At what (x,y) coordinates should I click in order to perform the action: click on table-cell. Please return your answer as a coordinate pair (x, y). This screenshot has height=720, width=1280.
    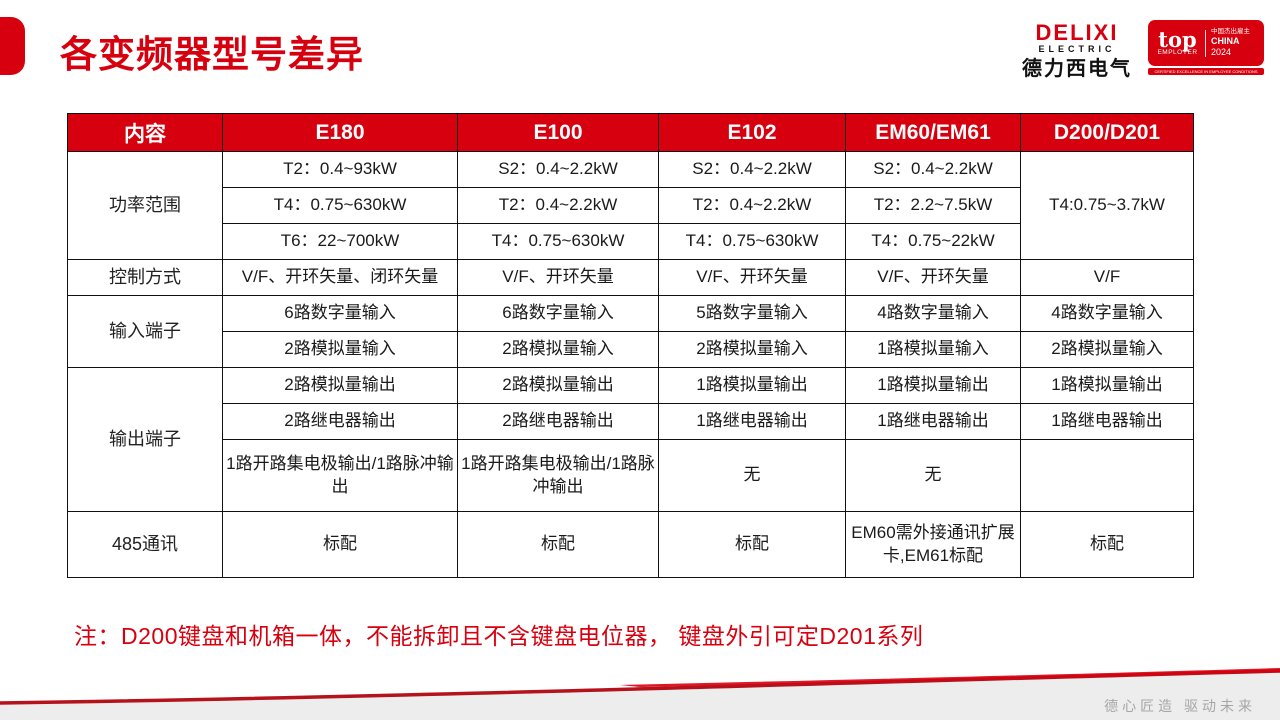
    Looking at the image, I should click on (1107, 475).